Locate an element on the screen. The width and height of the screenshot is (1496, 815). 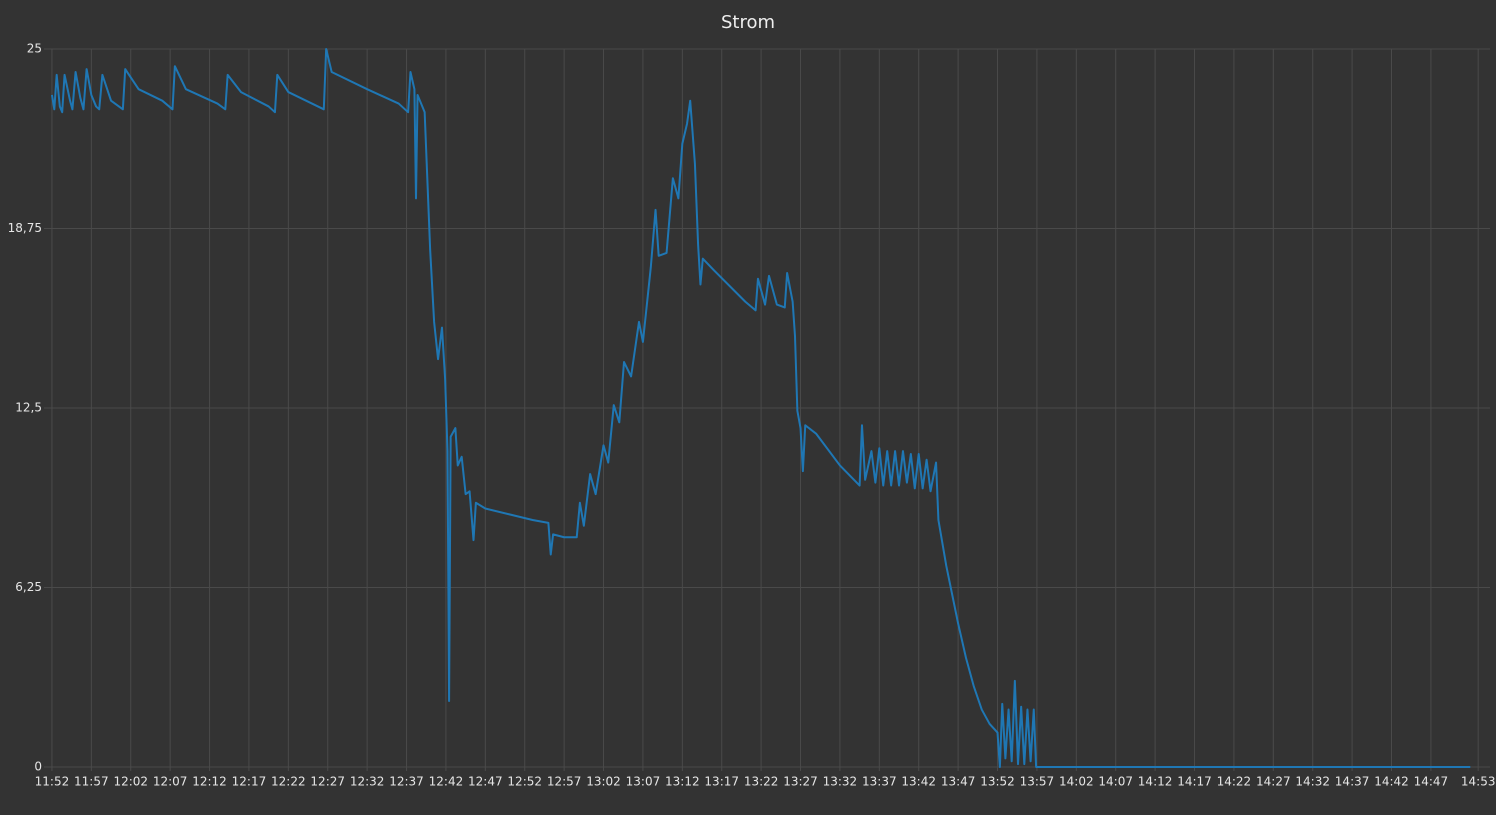
y-tick-label: 18,75 is located at coordinates (25, 228).